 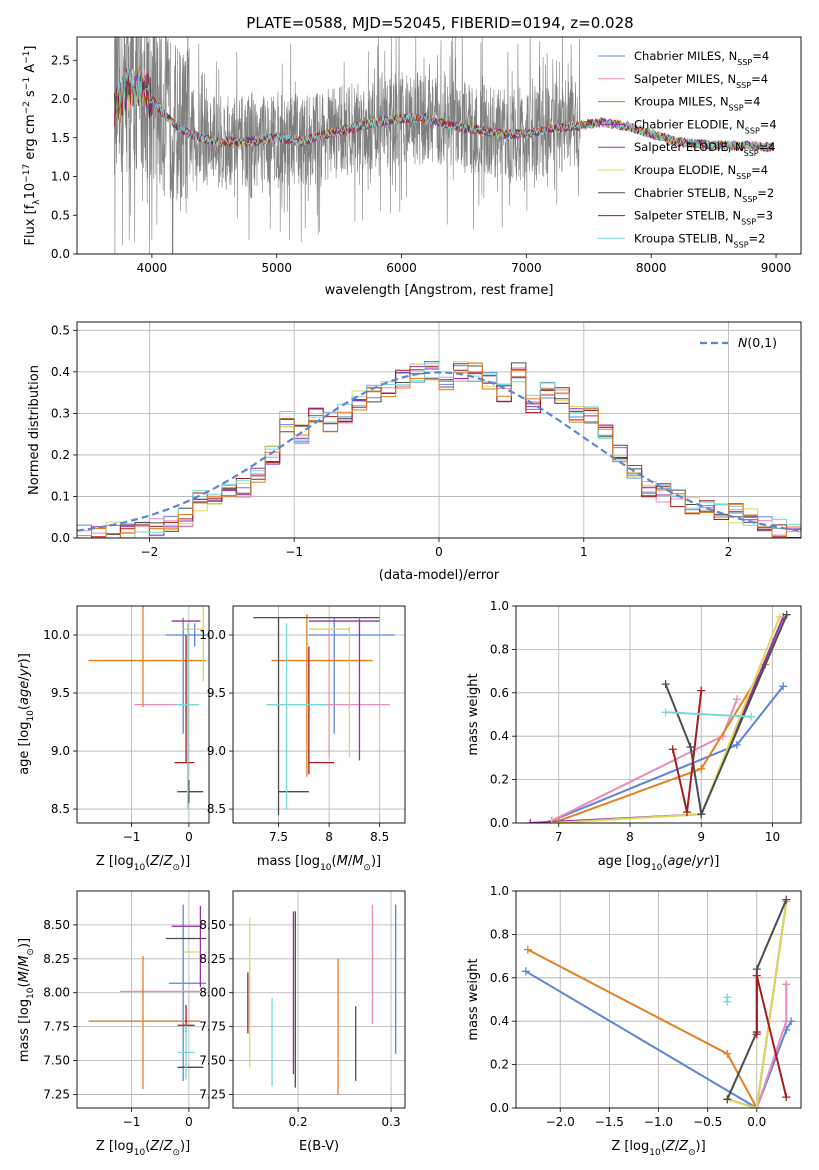 I want to click on axes-age_vs_mass: 7.5 8 8.5 8.5 9.0 9.5 10.0, so click(x=302, y=724).